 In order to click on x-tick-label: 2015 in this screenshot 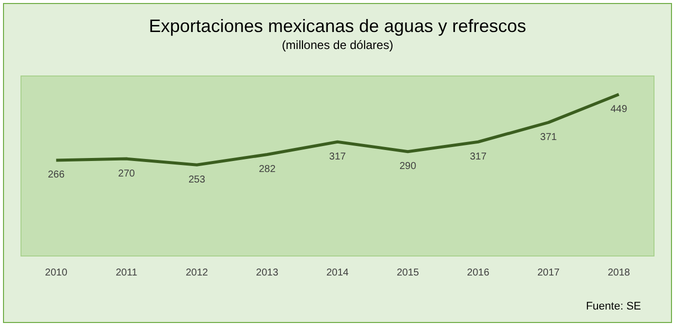, I will do `click(408, 273)`.